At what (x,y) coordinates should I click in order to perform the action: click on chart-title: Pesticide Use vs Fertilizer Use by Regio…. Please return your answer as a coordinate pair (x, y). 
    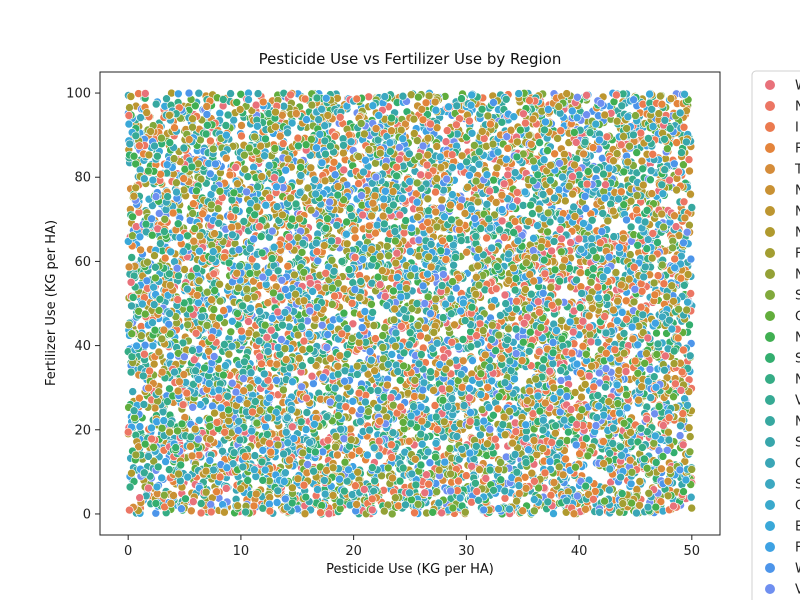
    Looking at the image, I should click on (410, 59).